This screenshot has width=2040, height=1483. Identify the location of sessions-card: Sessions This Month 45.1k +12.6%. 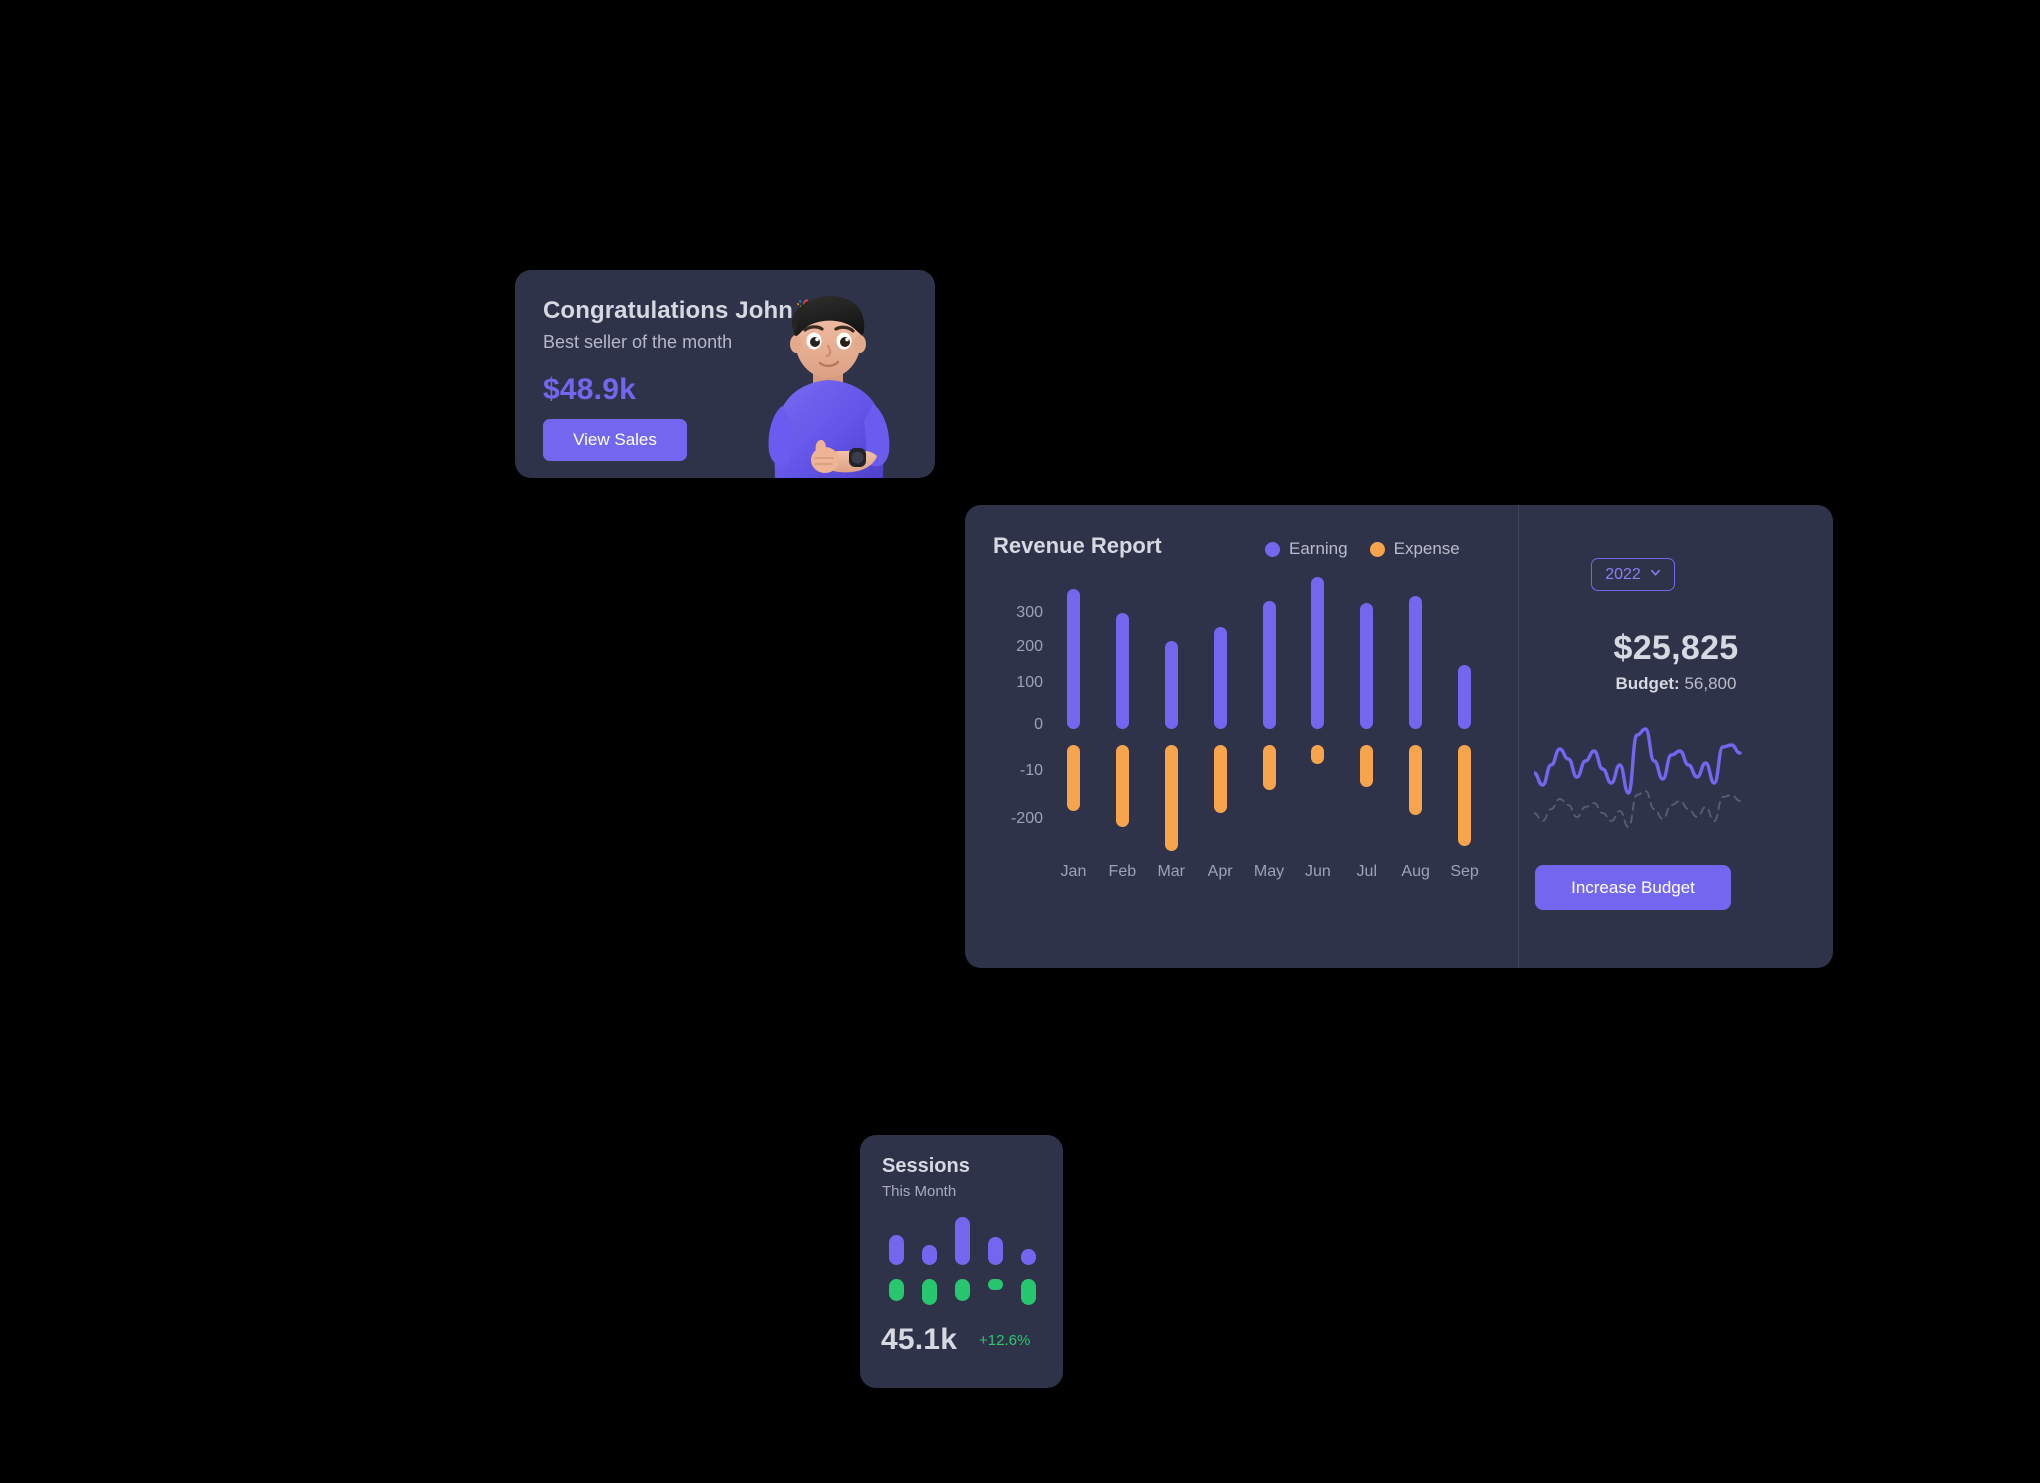
(961, 1261).